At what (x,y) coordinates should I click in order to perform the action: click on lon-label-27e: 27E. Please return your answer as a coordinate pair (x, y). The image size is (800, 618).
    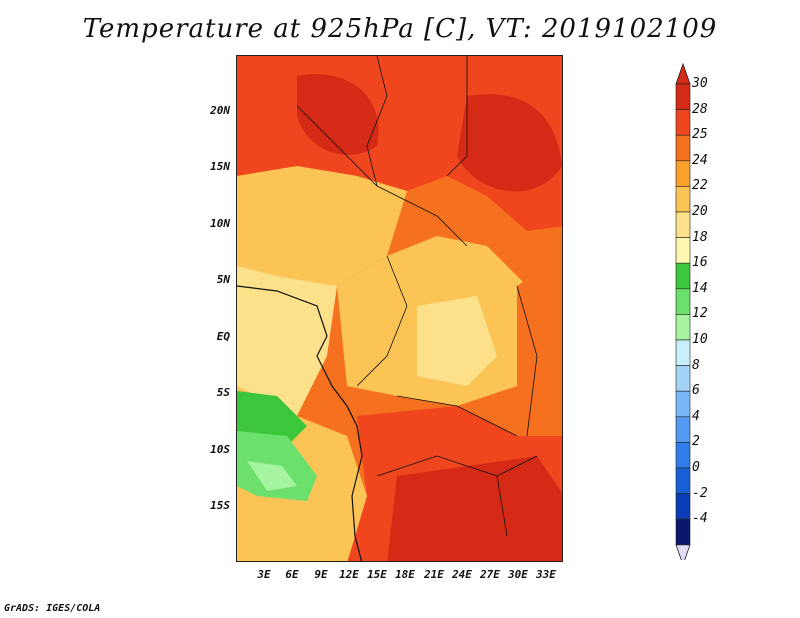
    Looking at the image, I should click on (490, 574).